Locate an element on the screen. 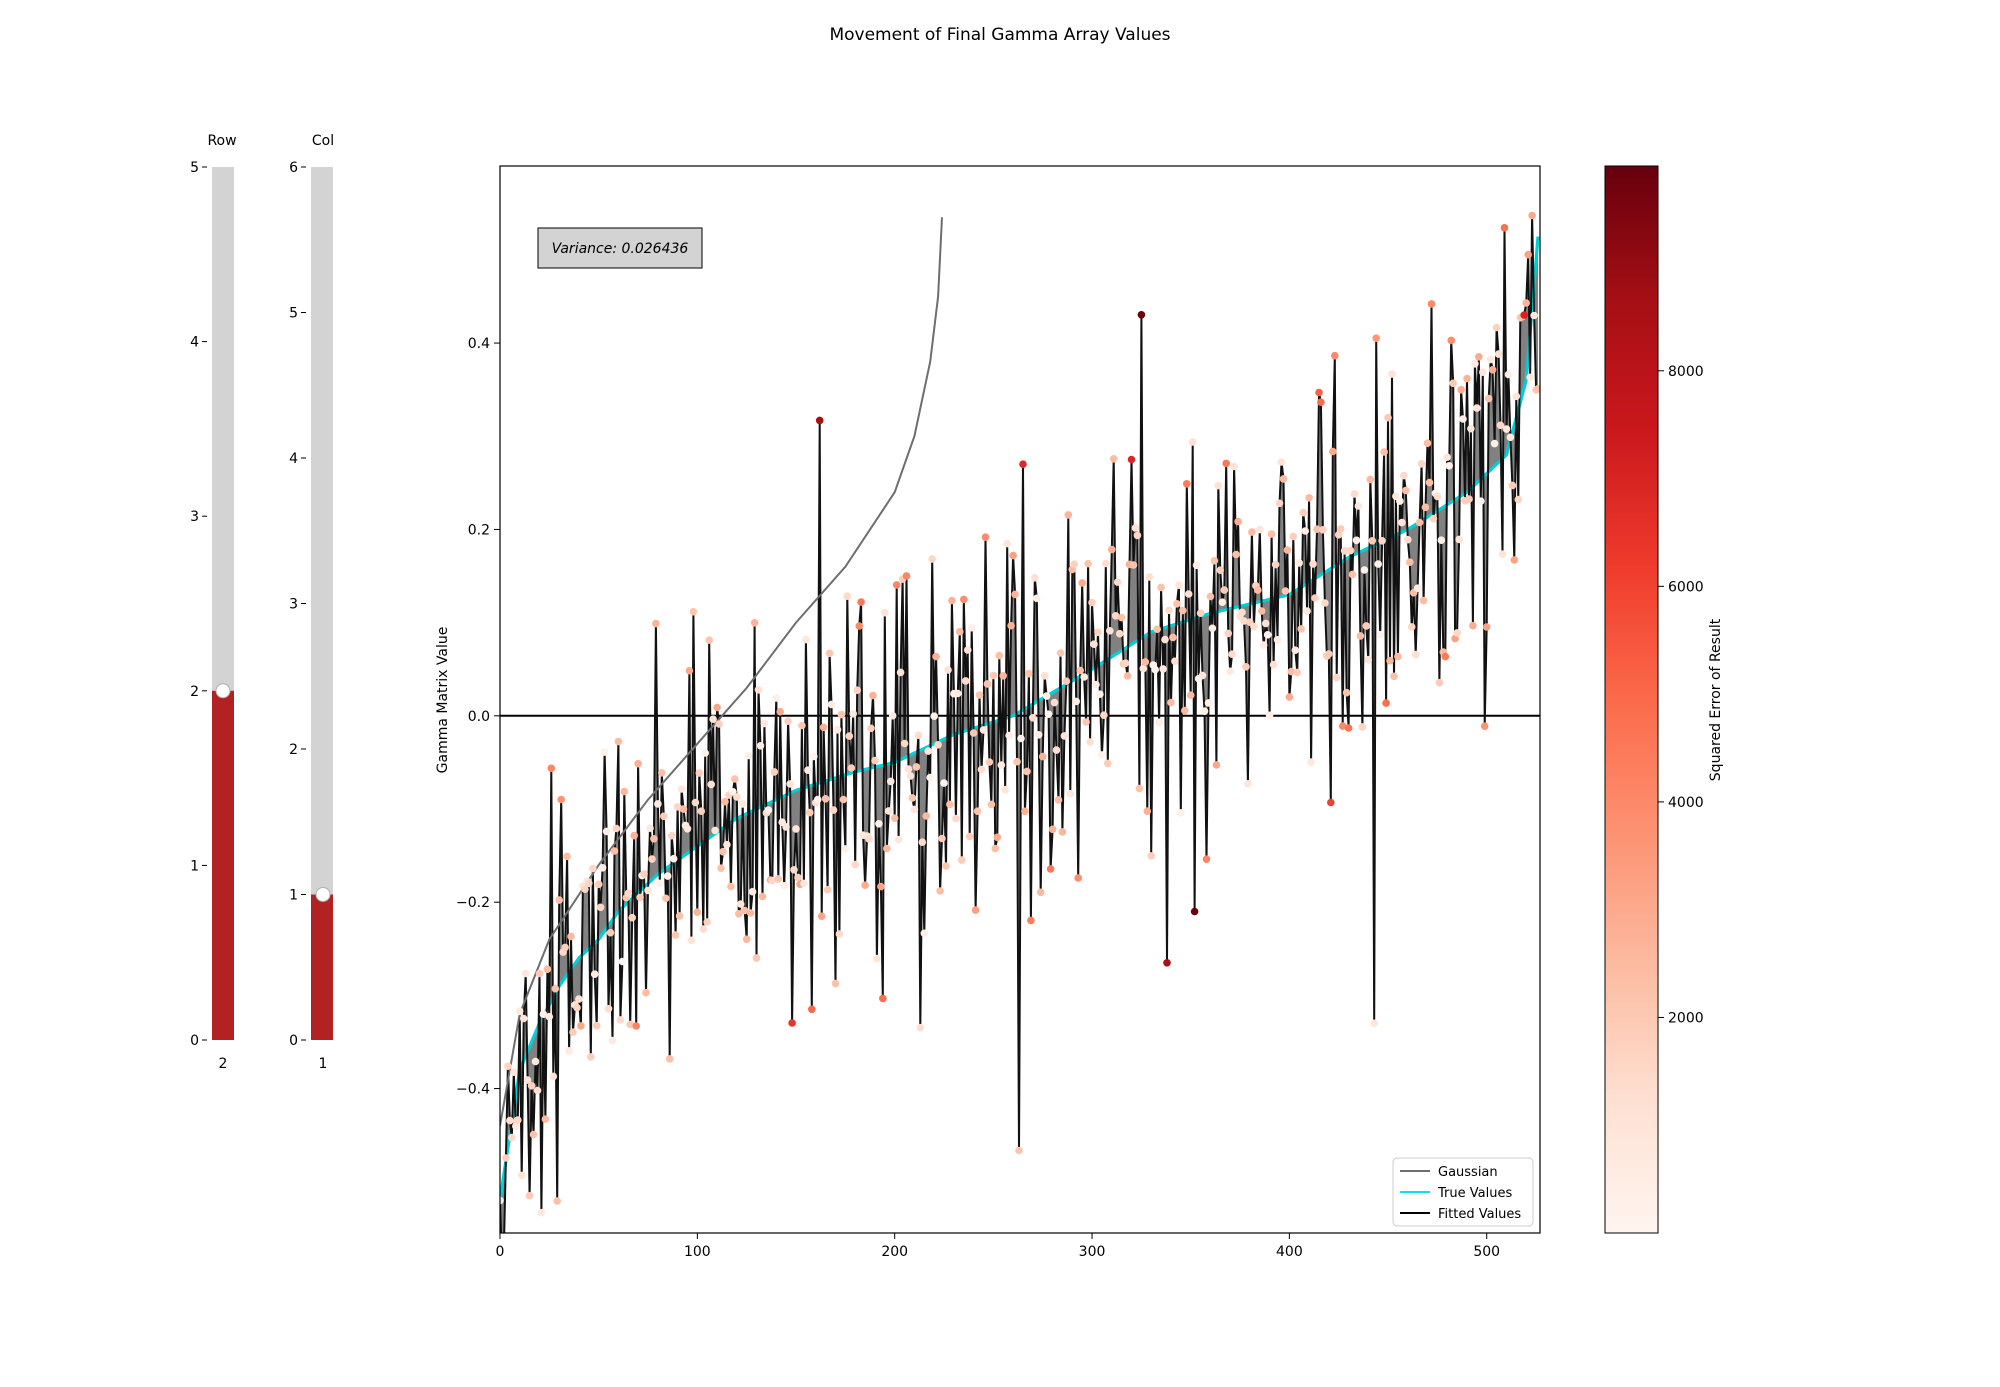 This screenshot has height=1387, width=2000. x-tick-label: 400 is located at coordinates (1289, 1252).